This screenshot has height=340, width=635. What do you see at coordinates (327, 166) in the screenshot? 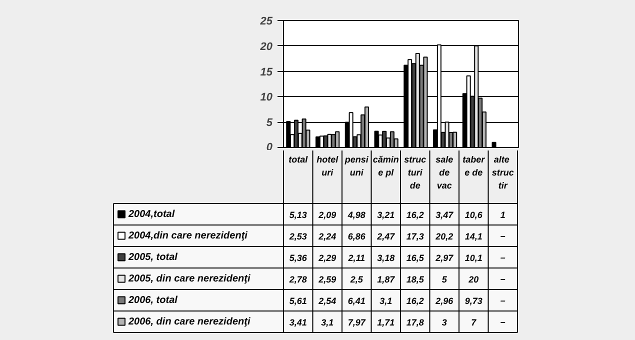
I see `x-tick-label: hoteluri` at bounding box center [327, 166].